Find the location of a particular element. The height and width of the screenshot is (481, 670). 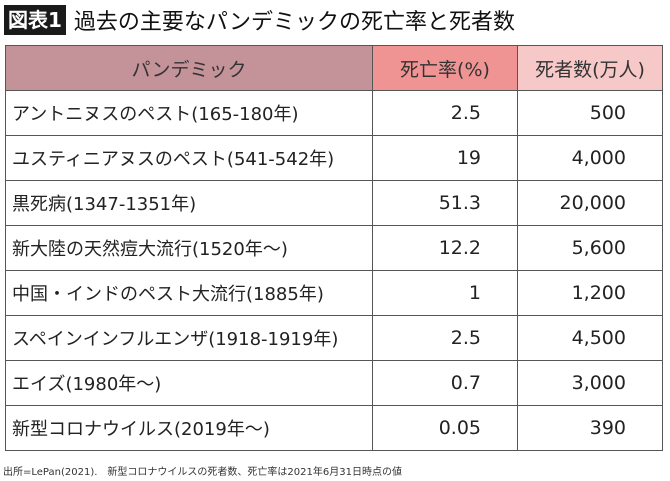

header-row: パンデミック 死亡率(%) 死者数(万人) is located at coordinates (334, 68).